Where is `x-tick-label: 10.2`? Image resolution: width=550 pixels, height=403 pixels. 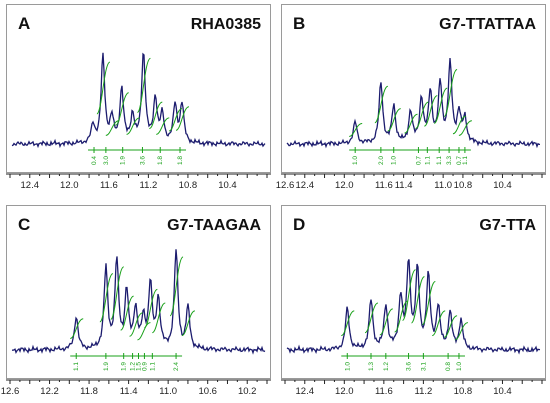
x-tick-label: 10.2 is located at coordinates (247, 391).